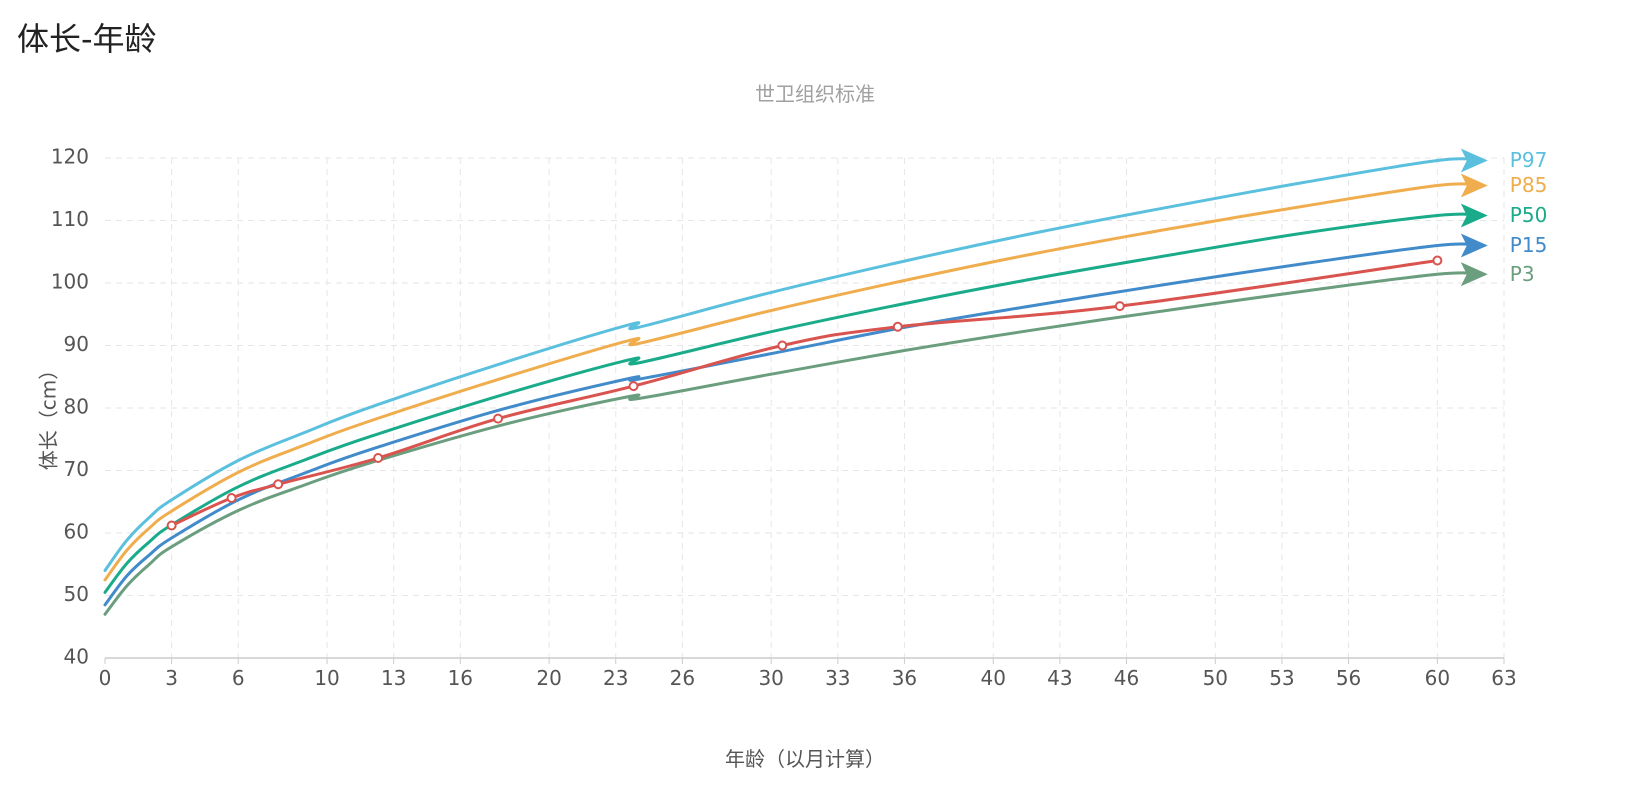 The width and height of the screenshot is (1630, 797). What do you see at coordinates (815, 94) in the screenshot?
I see `chart-subtitle: 世卫组织标准` at bounding box center [815, 94].